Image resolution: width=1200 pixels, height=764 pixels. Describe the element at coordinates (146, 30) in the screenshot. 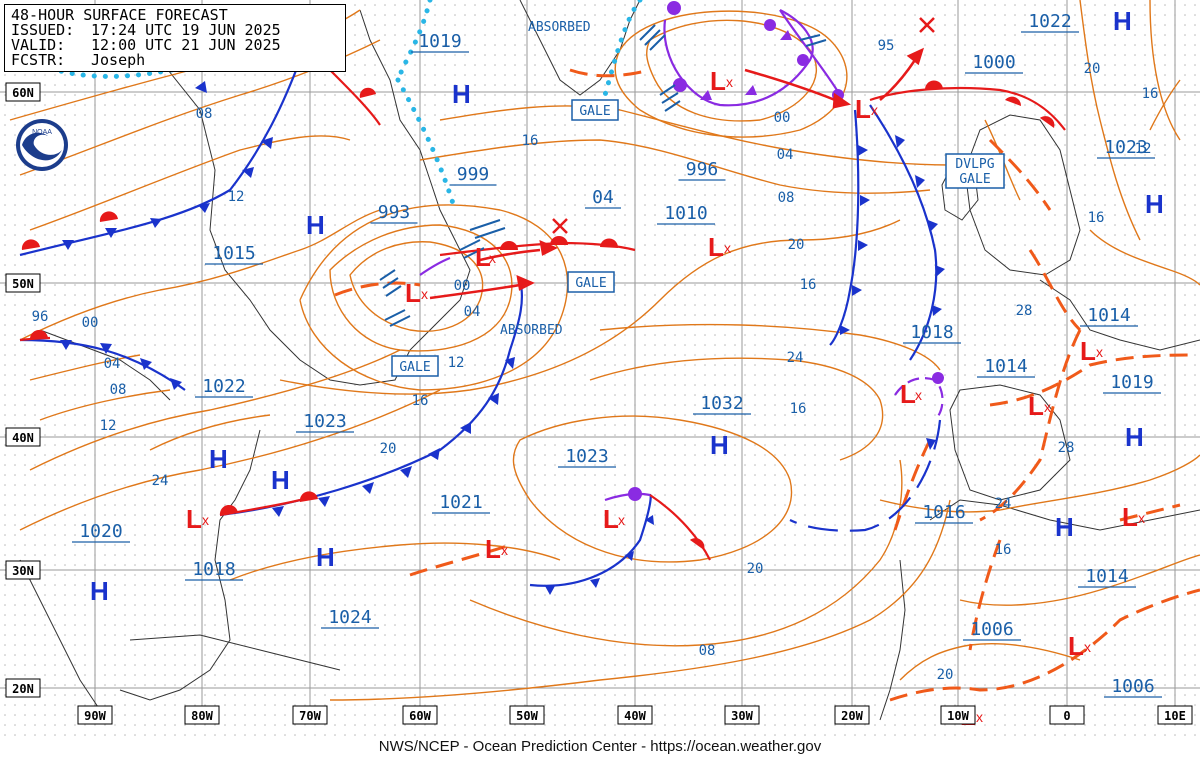

I see `issued-line: ISSUED: 17:24 UTC 19 JUN 2025` at that location.